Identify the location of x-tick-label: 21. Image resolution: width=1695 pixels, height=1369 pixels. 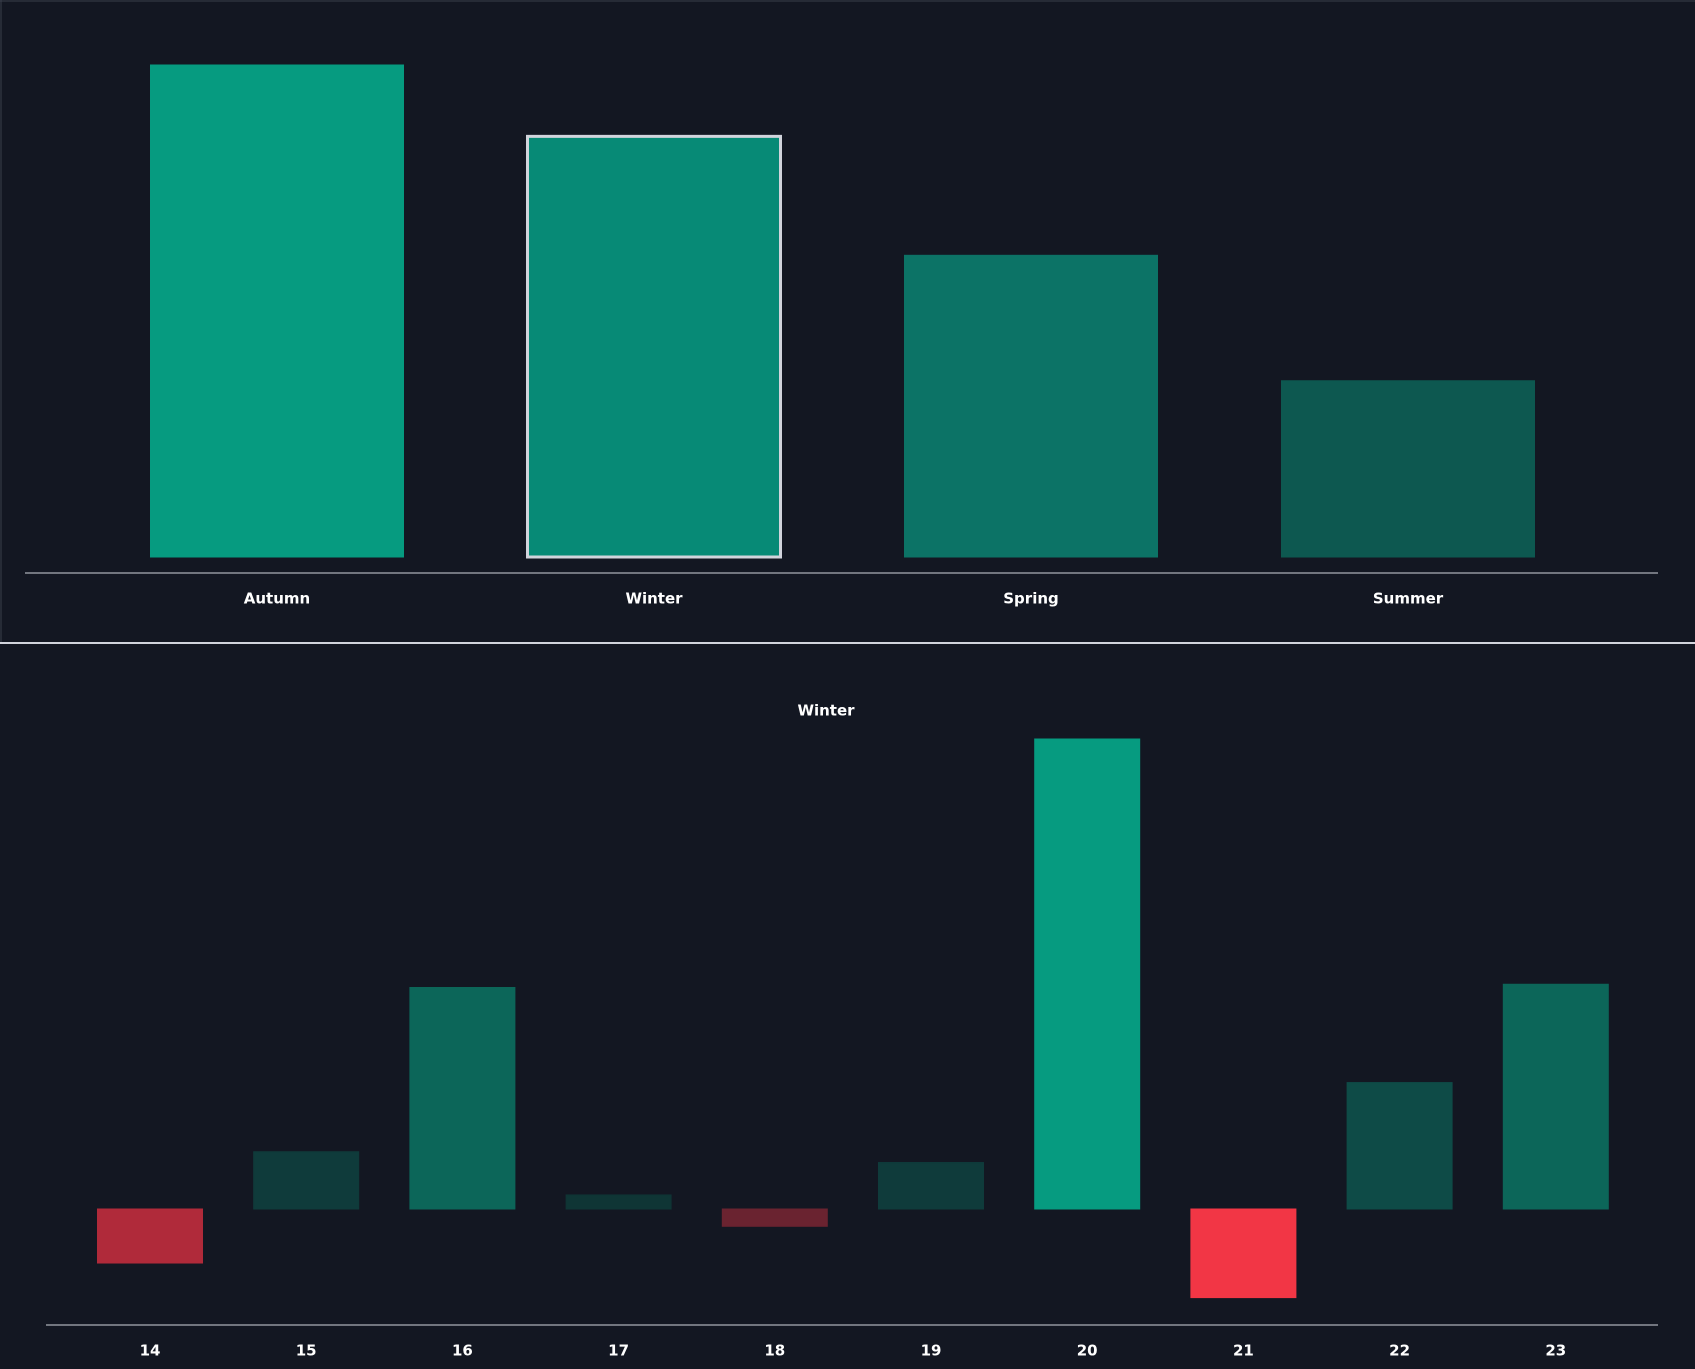
(1243, 1351).